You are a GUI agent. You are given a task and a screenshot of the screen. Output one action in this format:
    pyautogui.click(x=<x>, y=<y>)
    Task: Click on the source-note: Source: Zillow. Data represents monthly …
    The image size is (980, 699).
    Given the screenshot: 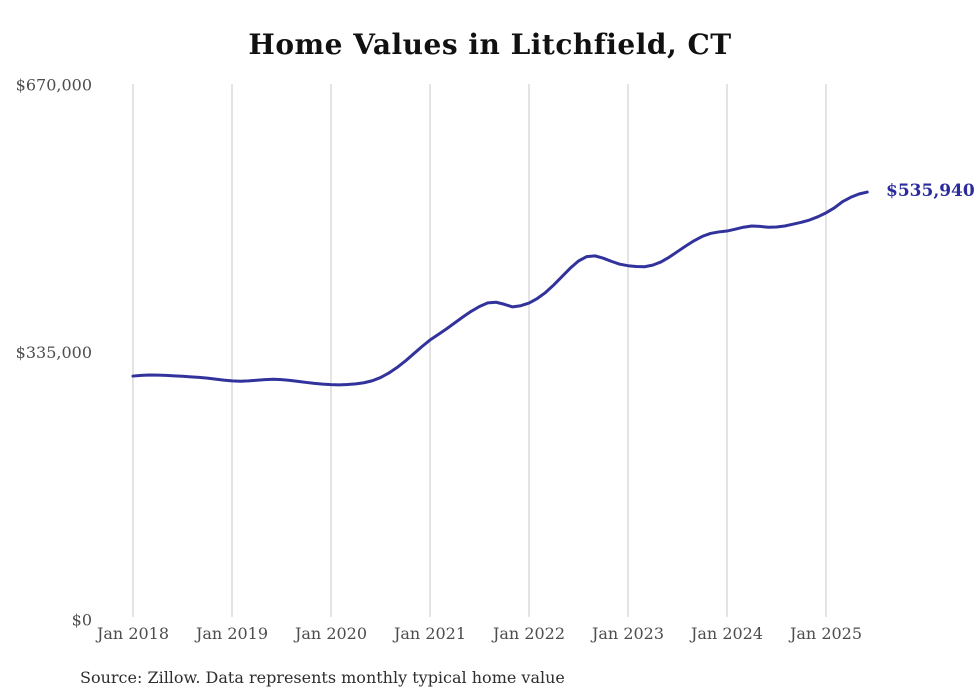 What is the action you would take?
    pyautogui.click(x=322, y=677)
    